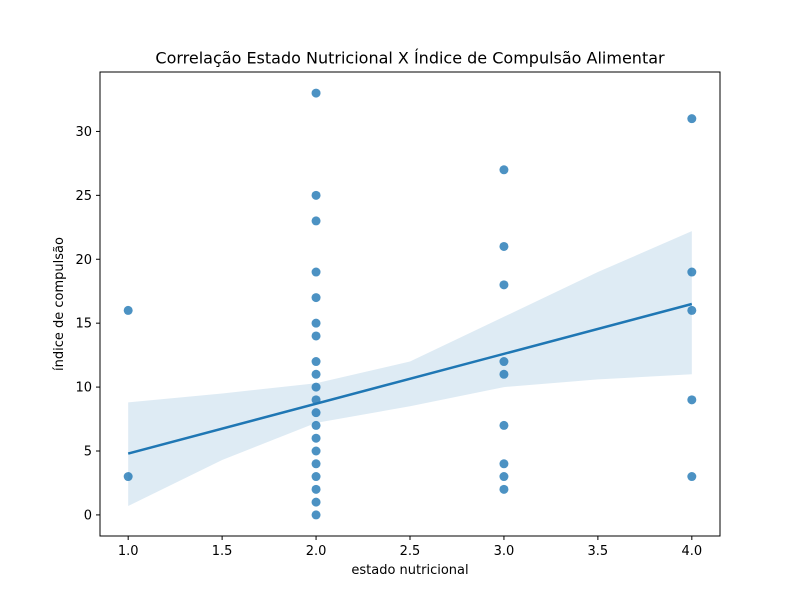 The width and height of the screenshot is (800, 600). I want to click on y-axis-ticks: 0 5 10 15 20 25 30, so click(87, 324).